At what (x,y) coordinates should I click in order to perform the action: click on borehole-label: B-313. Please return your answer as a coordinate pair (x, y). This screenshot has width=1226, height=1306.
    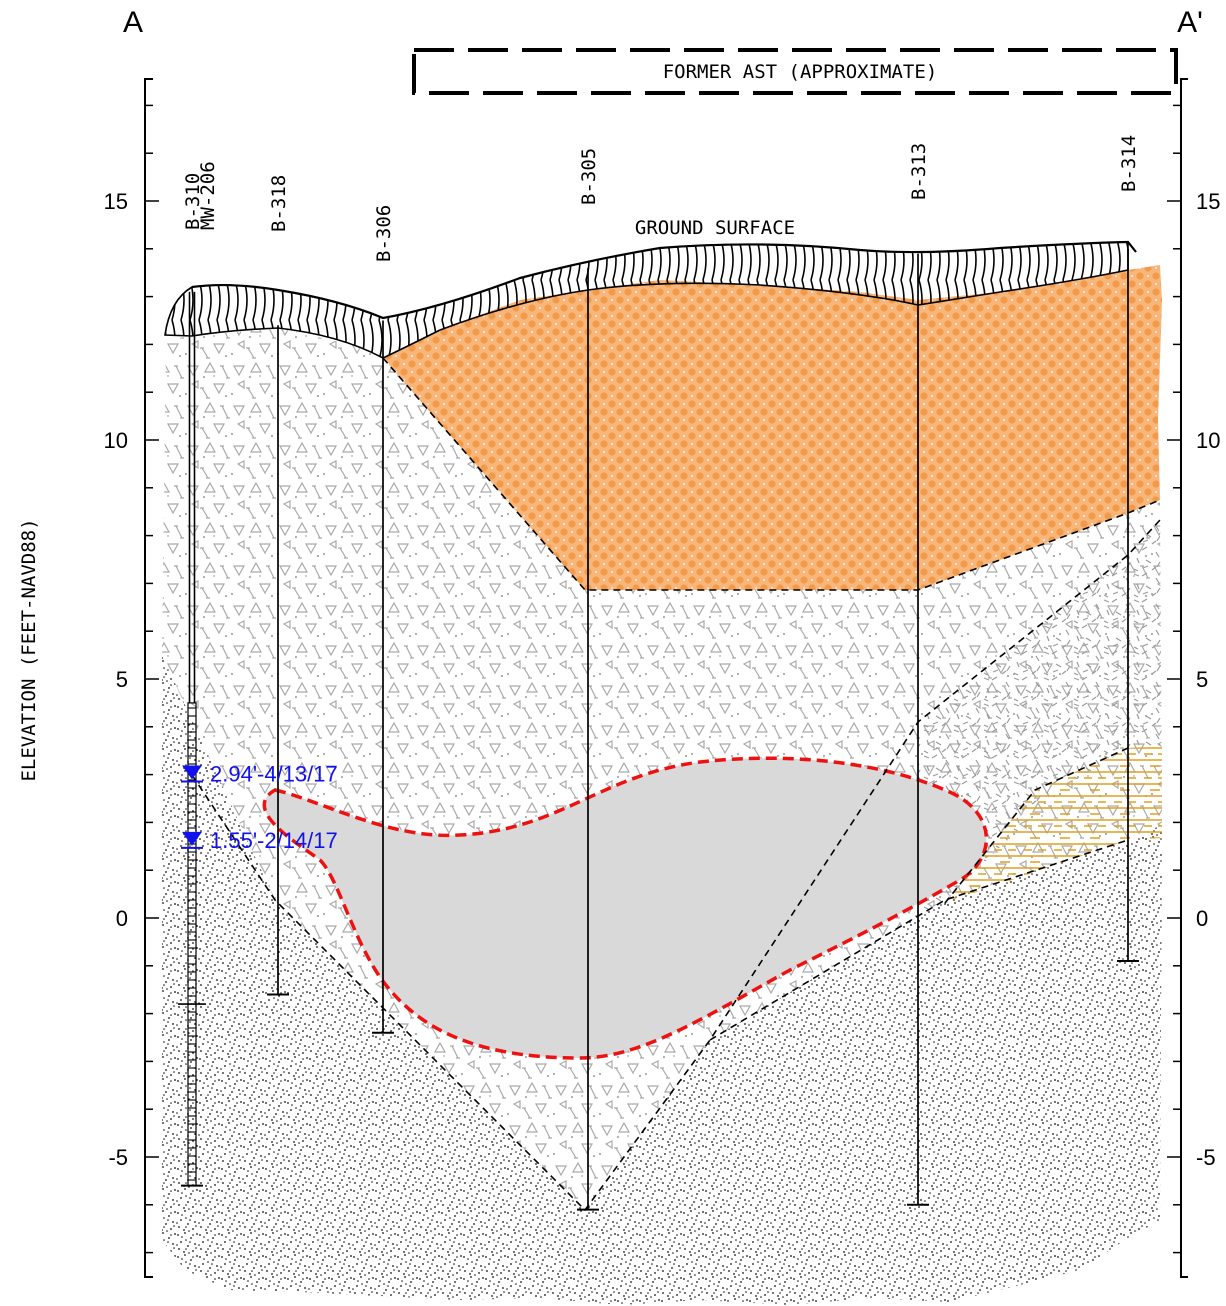
    Looking at the image, I should click on (919, 171).